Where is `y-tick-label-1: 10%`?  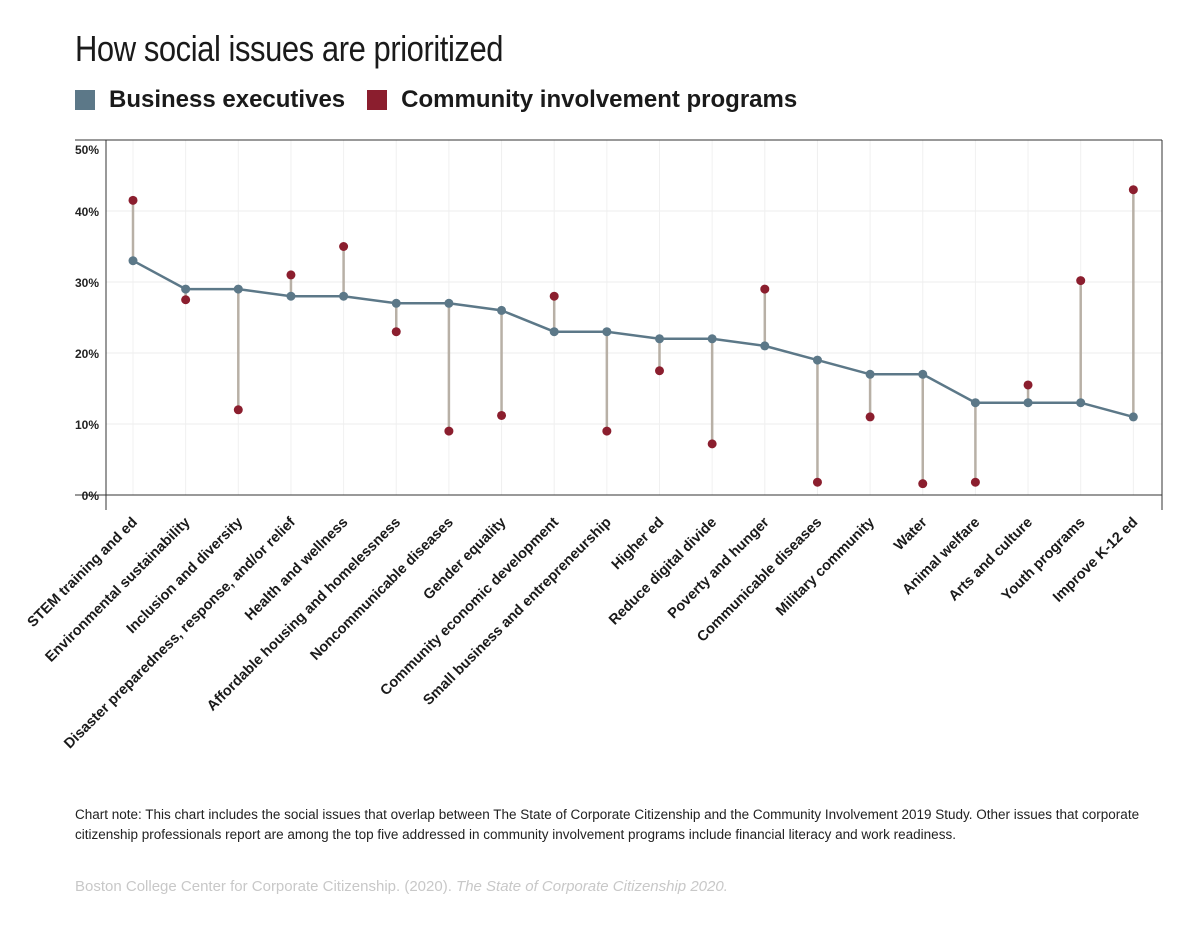
y-tick-label-1: 10% is located at coordinates (87, 425).